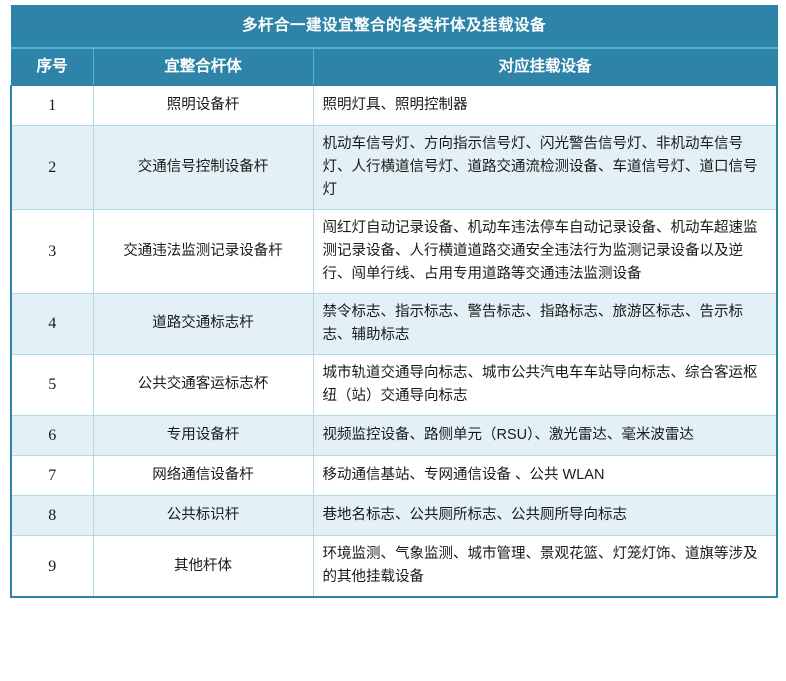 Image resolution: width=786 pixels, height=681 pixels. What do you see at coordinates (203, 67) in the screenshot?
I see `column-header-pole: 宜整合杆体` at bounding box center [203, 67].